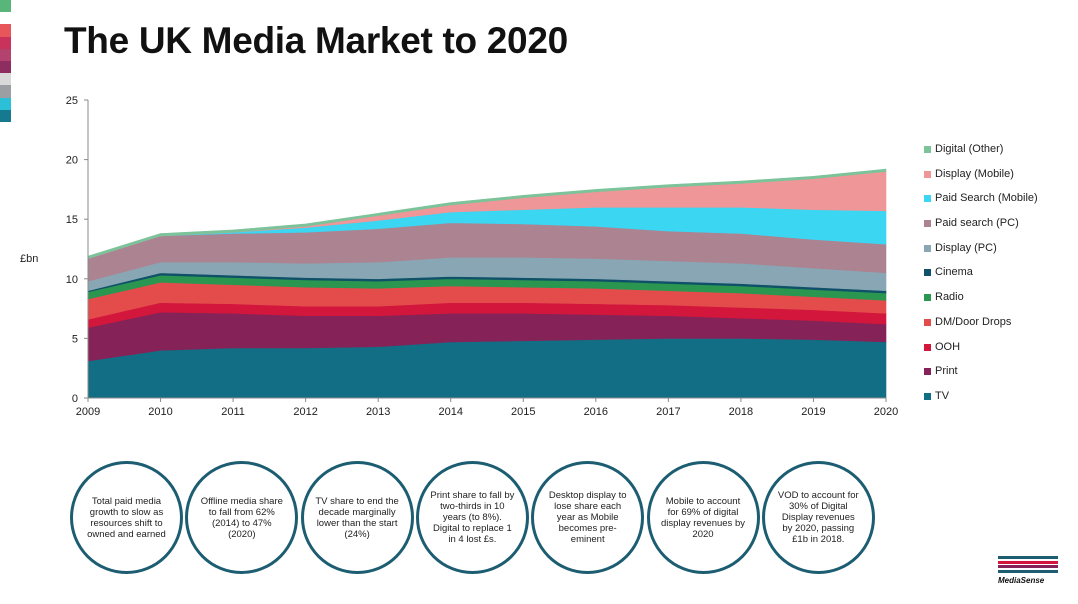 Image resolution: width=1078 pixels, height=604 pixels. Describe the element at coordinates (450, 412) in the screenshot. I see `x-tick-label: 2014` at that location.